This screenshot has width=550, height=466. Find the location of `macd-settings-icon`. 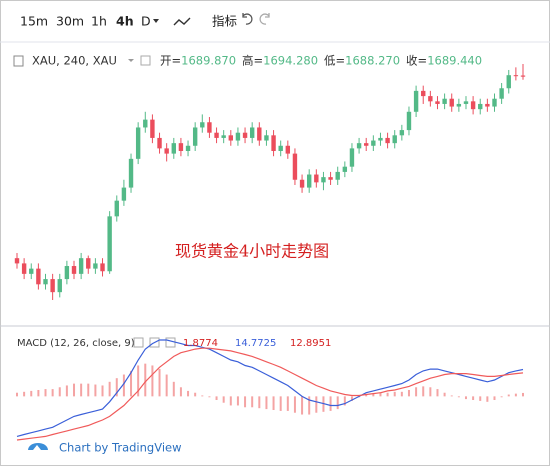

macd-settings-icon is located at coordinates (154, 342).